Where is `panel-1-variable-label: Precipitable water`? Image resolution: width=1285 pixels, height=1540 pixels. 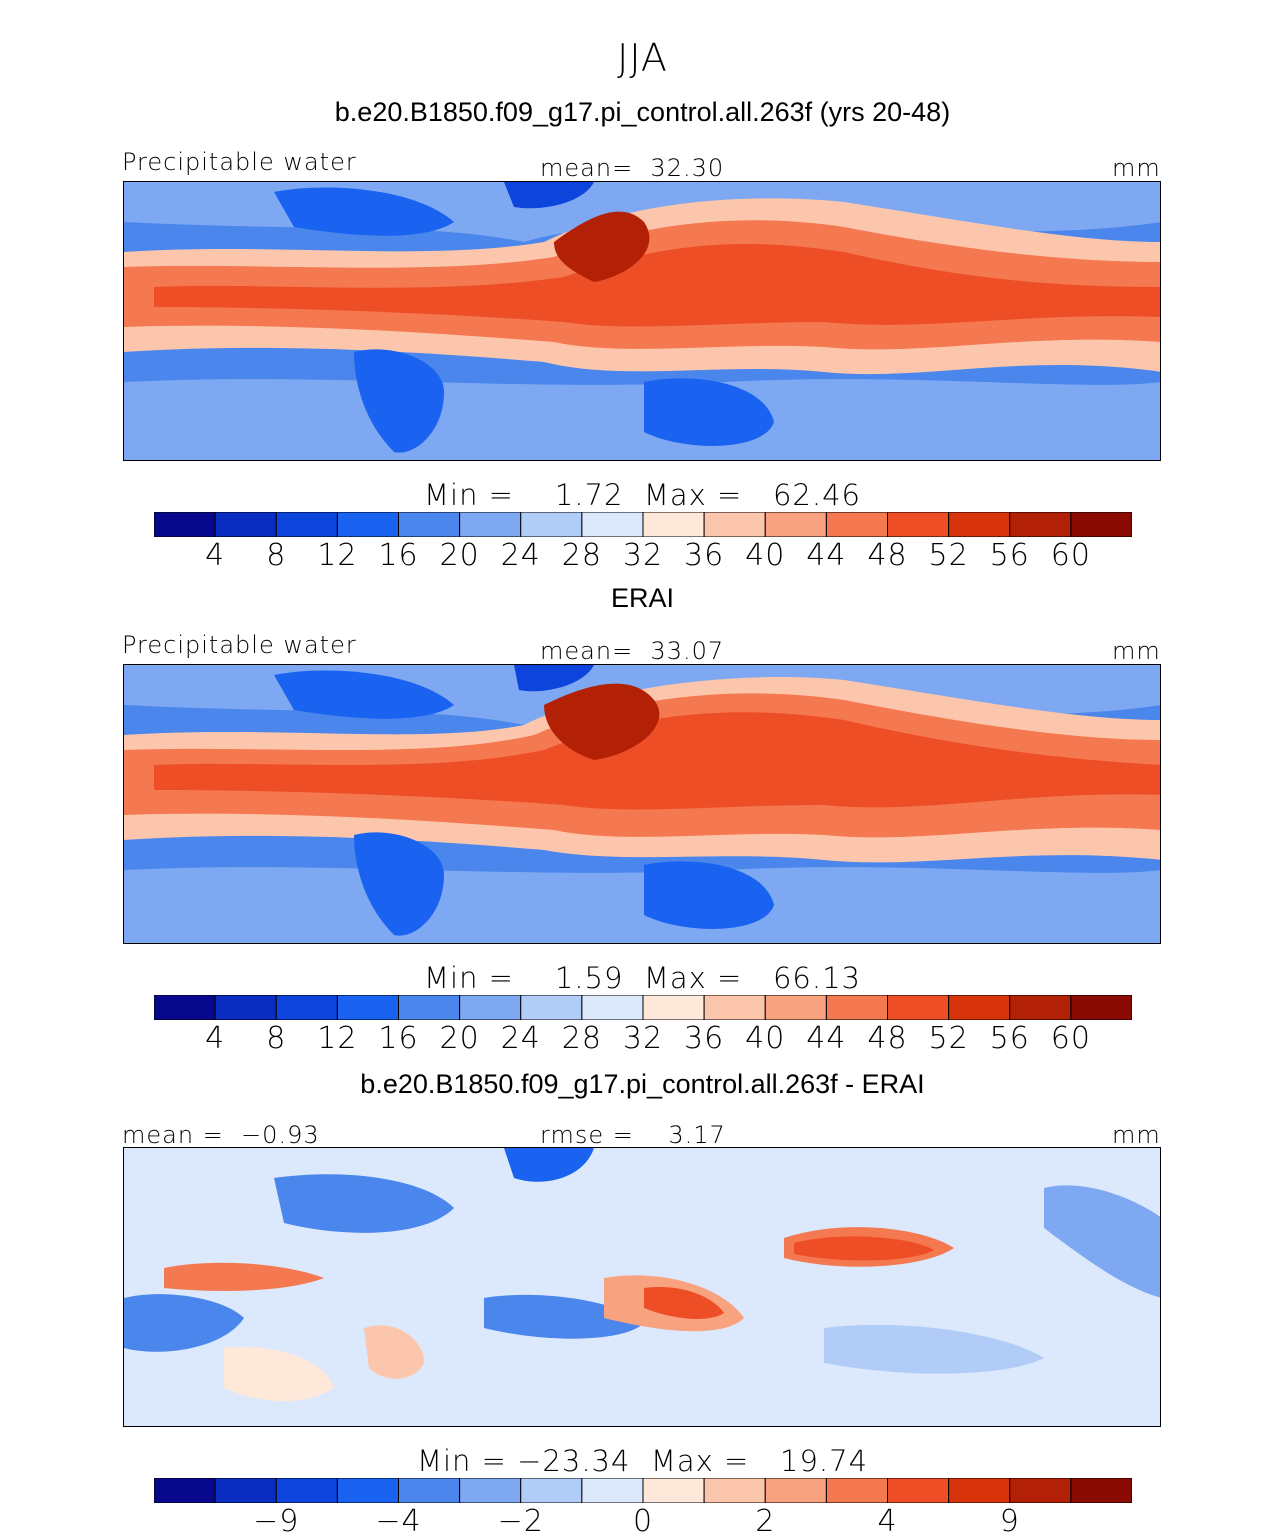 panel-1-variable-label: Precipitable water is located at coordinates (239, 162).